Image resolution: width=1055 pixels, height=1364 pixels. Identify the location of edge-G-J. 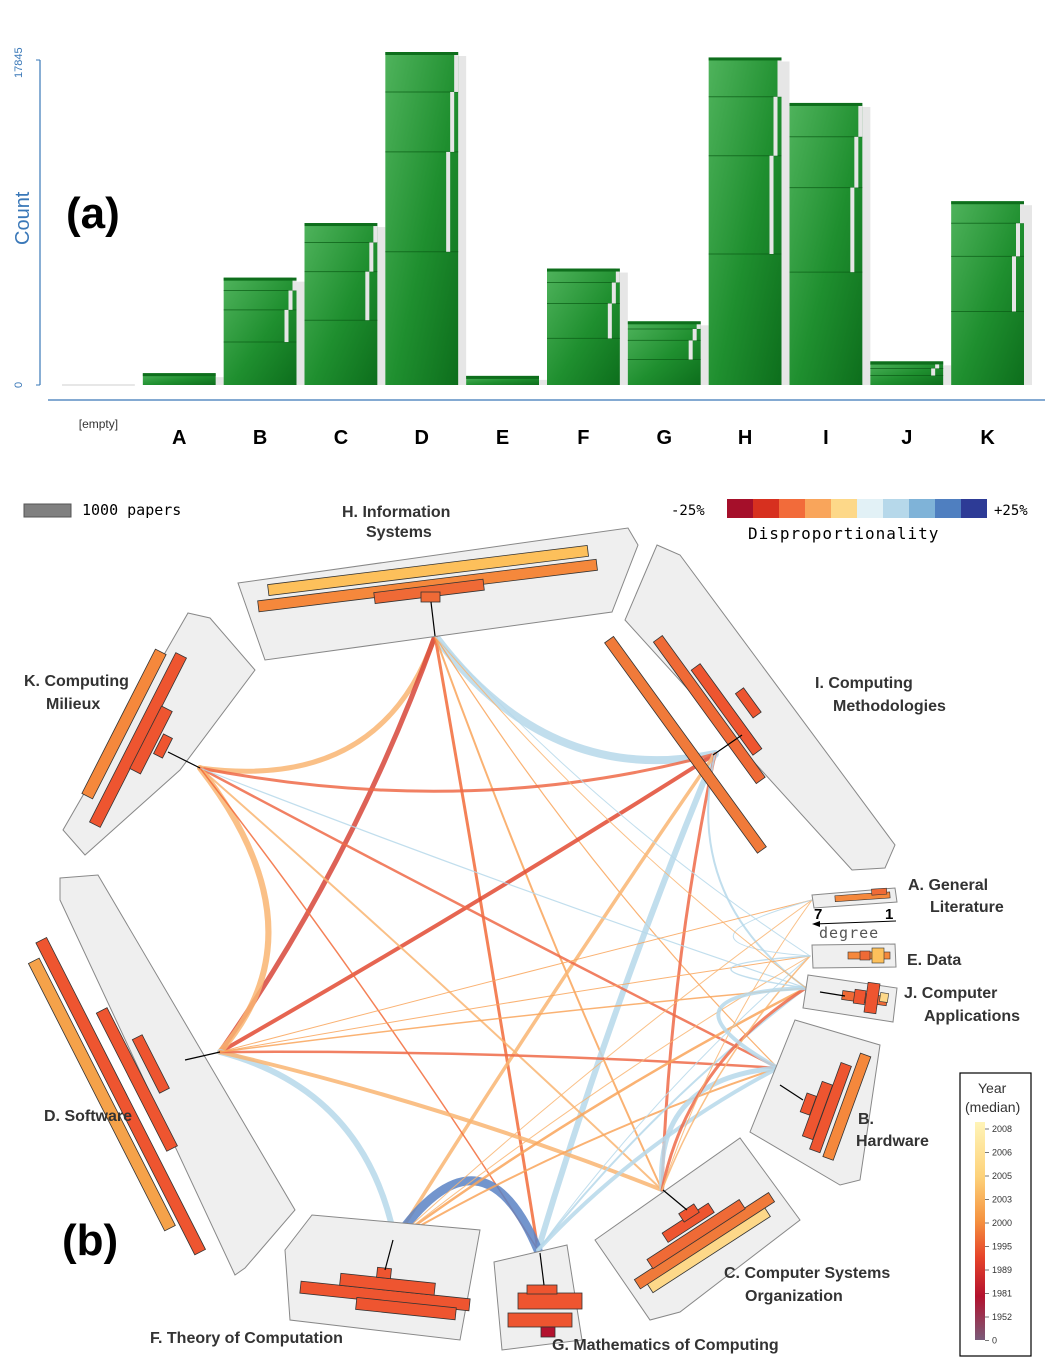
(672, 1119).